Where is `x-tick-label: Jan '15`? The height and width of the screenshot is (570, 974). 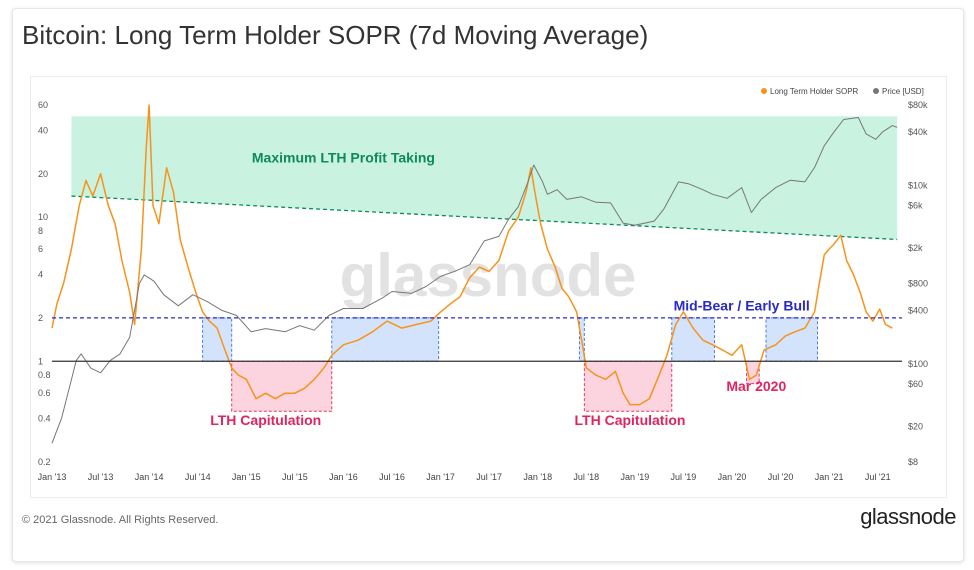 x-tick-label: Jan '15 is located at coordinates (246, 477).